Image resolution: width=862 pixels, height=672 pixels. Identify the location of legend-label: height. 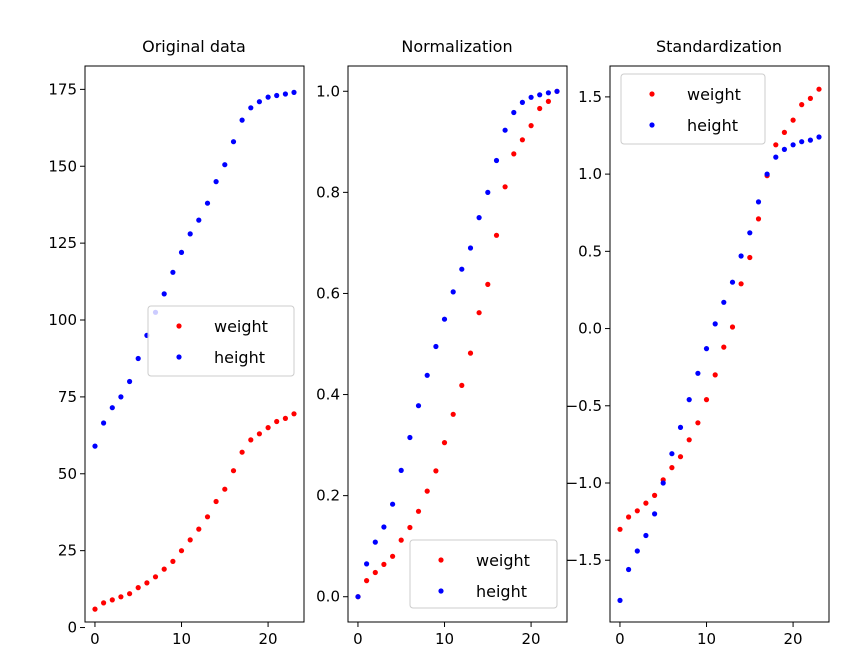
(501, 591).